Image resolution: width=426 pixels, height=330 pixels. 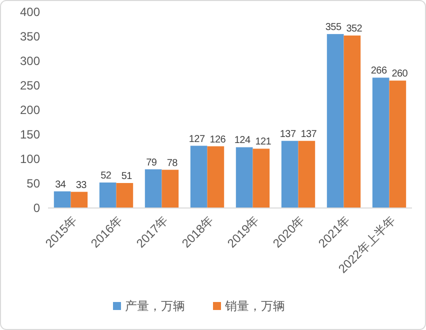 I want to click on data-label: 79, so click(x=152, y=162).